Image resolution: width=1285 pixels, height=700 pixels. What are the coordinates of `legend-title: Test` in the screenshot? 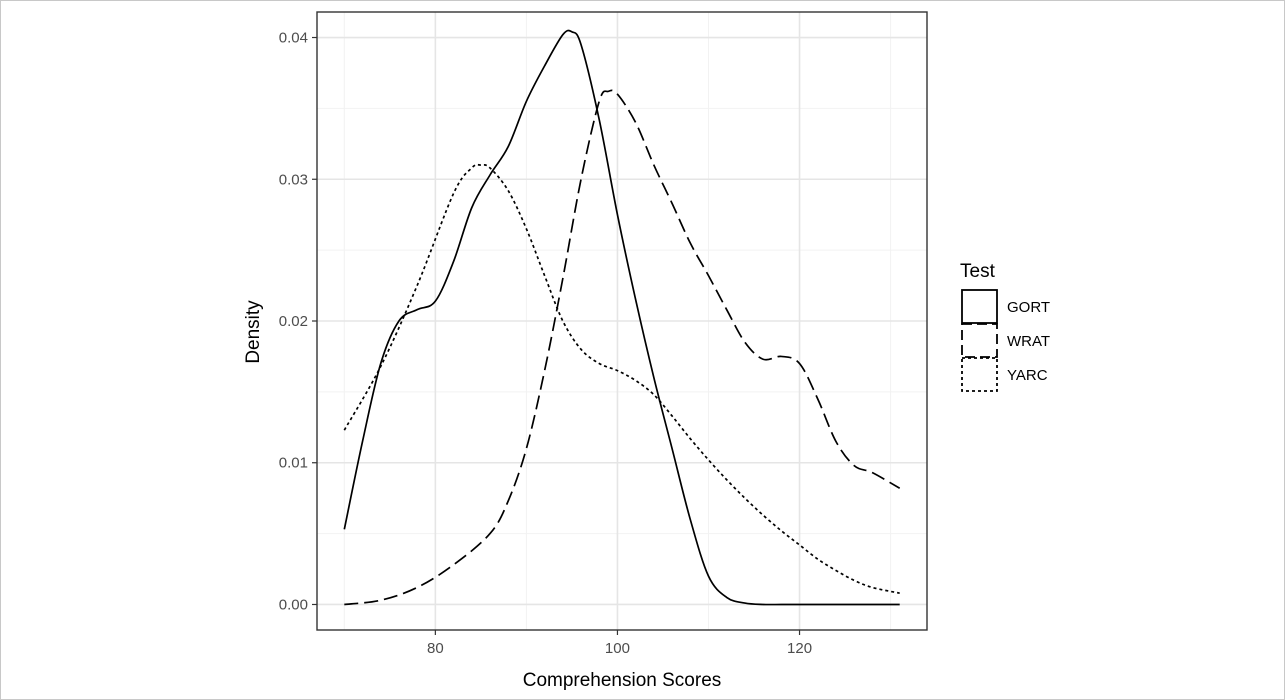 It's located at (978, 271).